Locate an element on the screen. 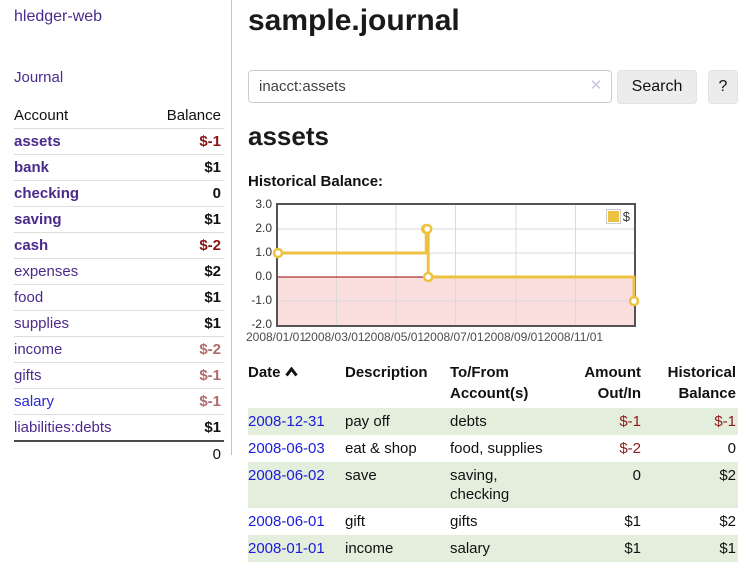 This screenshot has height=582, width=742. account-row: income $-2 is located at coordinates (119, 349).